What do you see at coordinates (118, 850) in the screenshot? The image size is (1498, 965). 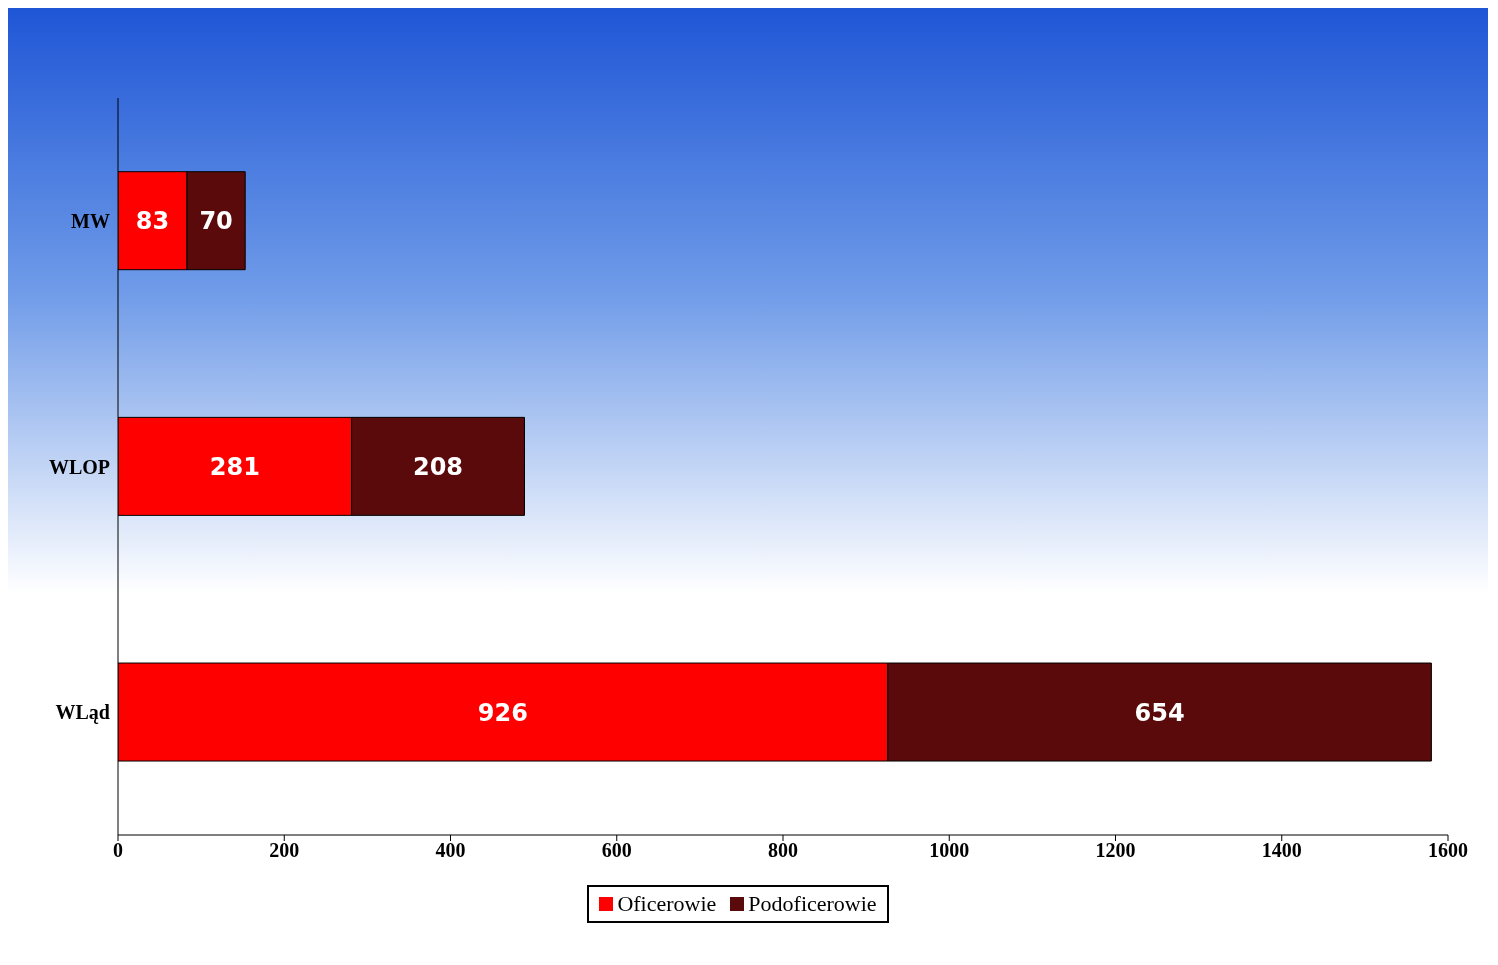 I see `x-tick-label: 0` at bounding box center [118, 850].